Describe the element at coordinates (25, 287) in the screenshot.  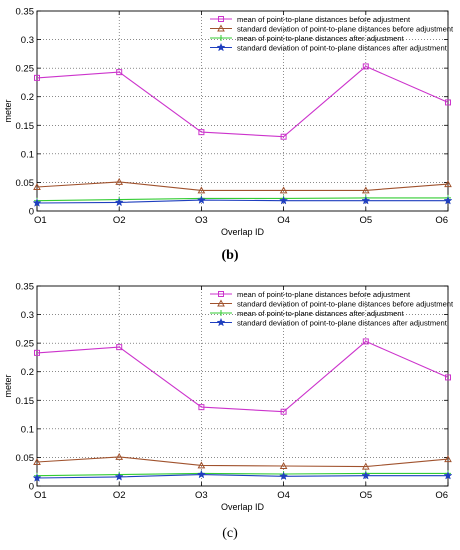
I see `y-tick-label: 0.35` at that location.